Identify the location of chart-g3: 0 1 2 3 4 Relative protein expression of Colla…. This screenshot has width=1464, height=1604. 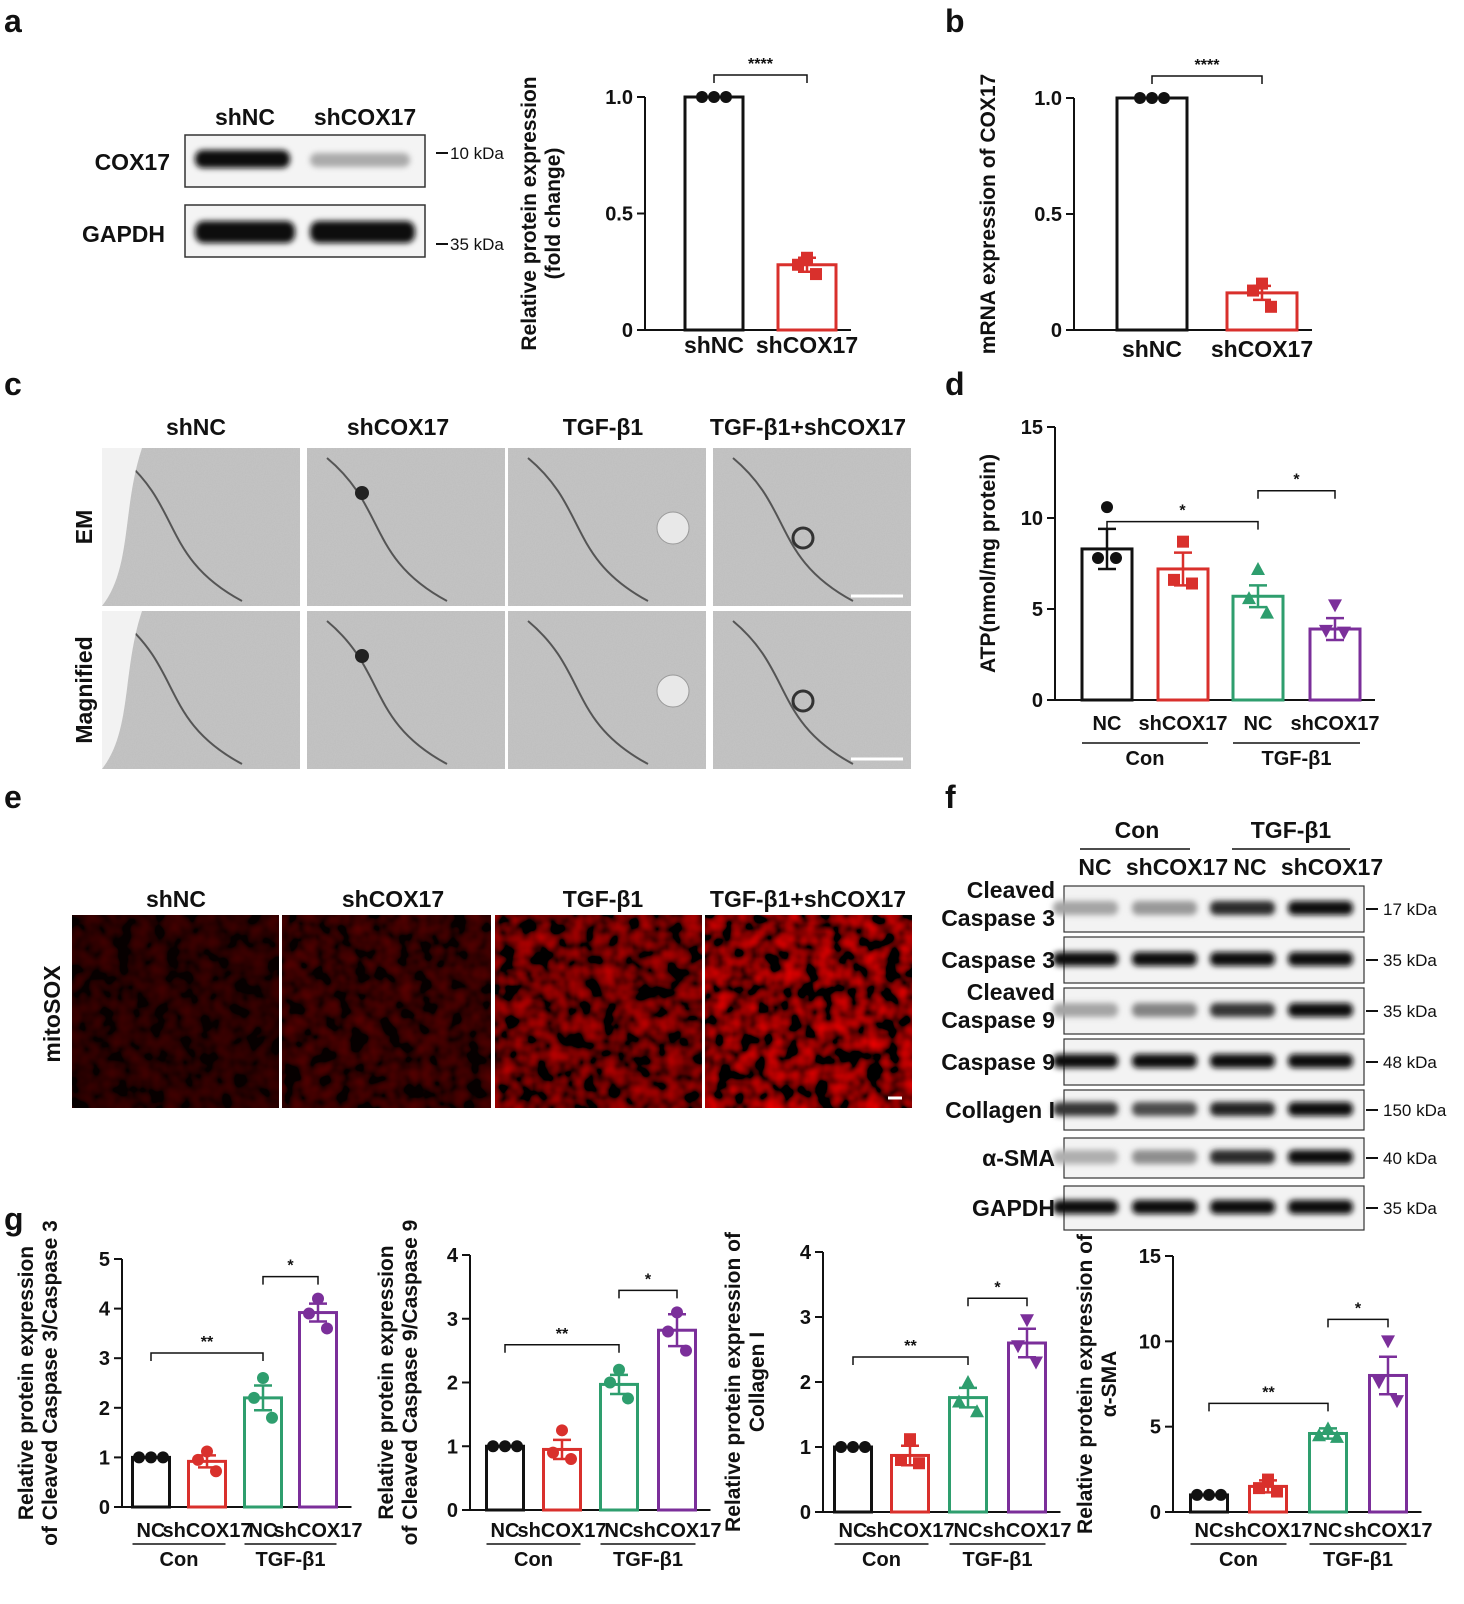
(896, 1401).